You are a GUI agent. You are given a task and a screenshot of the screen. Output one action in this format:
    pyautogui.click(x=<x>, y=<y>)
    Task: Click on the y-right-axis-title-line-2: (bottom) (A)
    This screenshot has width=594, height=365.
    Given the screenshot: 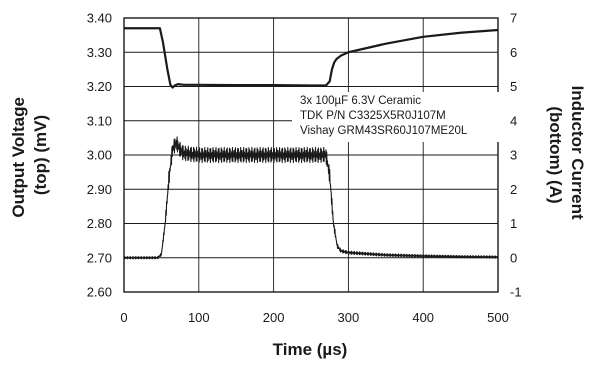 What is the action you would take?
    pyautogui.click(x=555, y=154)
    